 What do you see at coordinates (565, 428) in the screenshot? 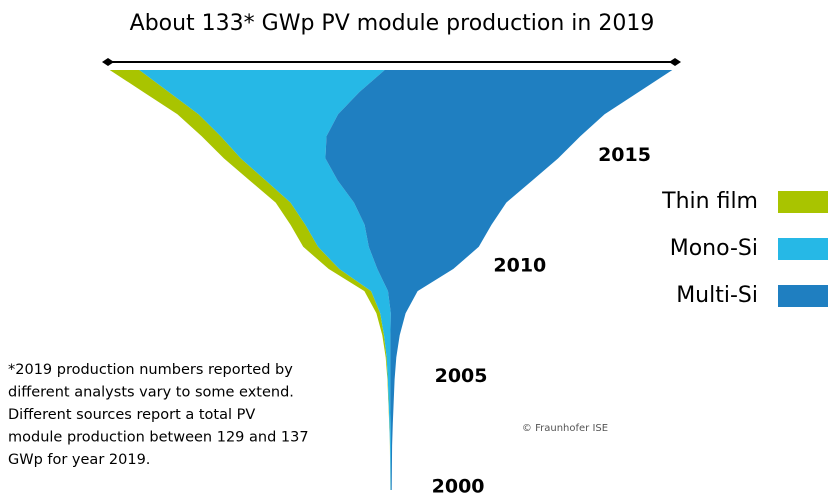
I see `credit: © Fraunhofer ISE` at bounding box center [565, 428].